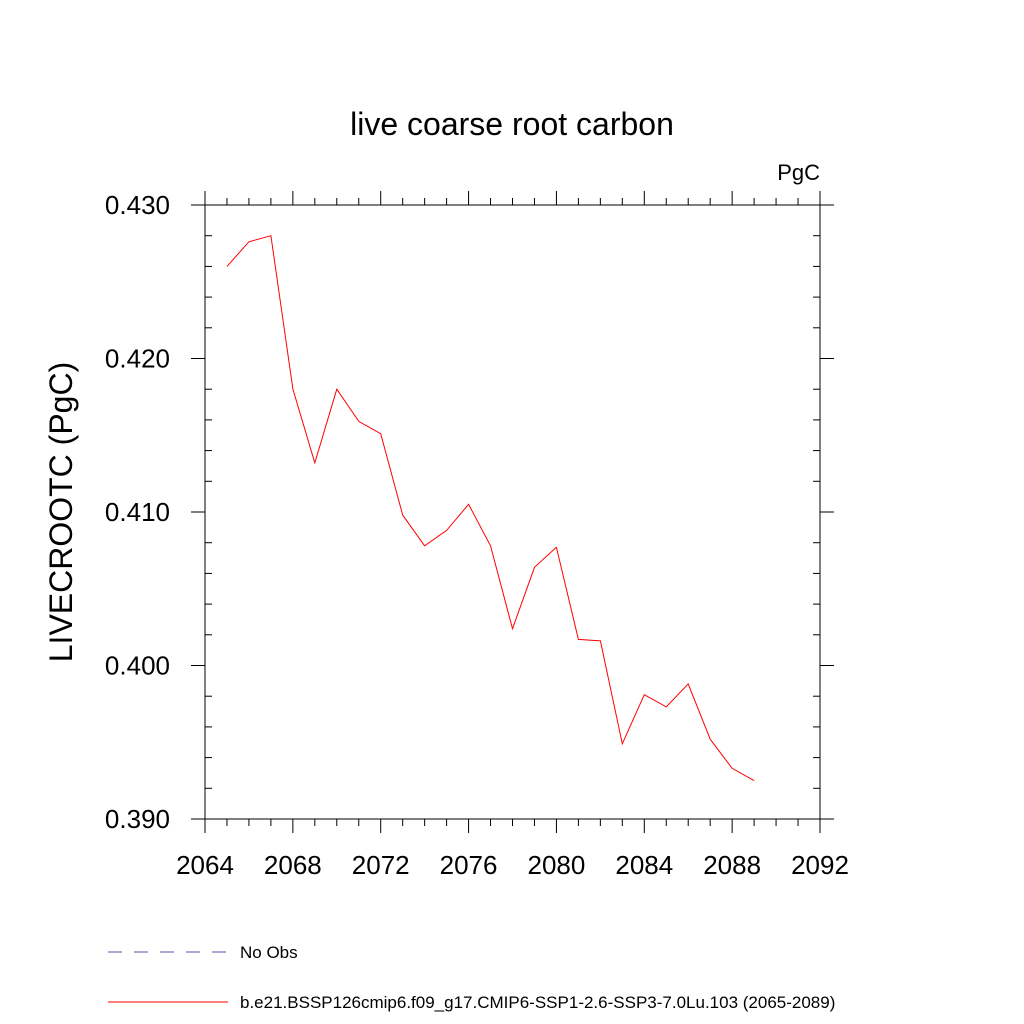 The image size is (1024, 1024). Describe the element at coordinates (469, 865) in the screenshot. I see `x-tick-label: 2076` at that location.